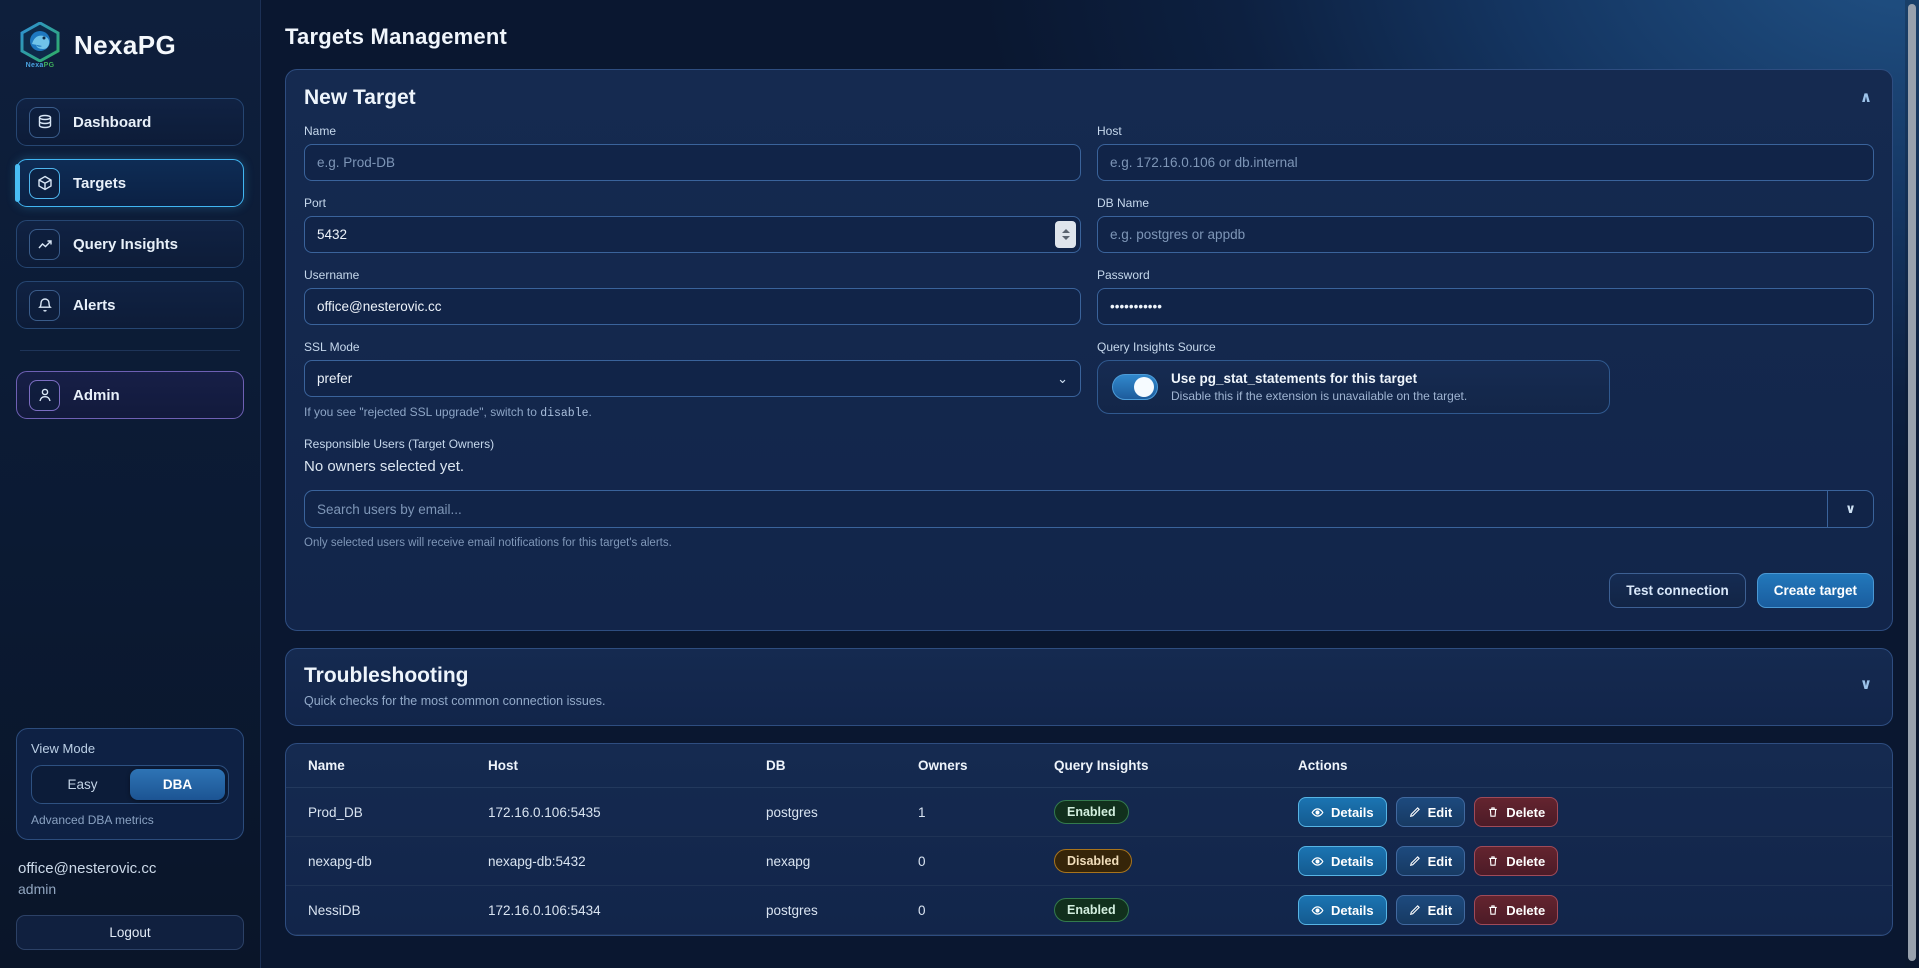 This screenshot has height=968, width=1919. Describe the element at coordinates (332, 275) in the screenshot. I see `username-label: Username` at that location.